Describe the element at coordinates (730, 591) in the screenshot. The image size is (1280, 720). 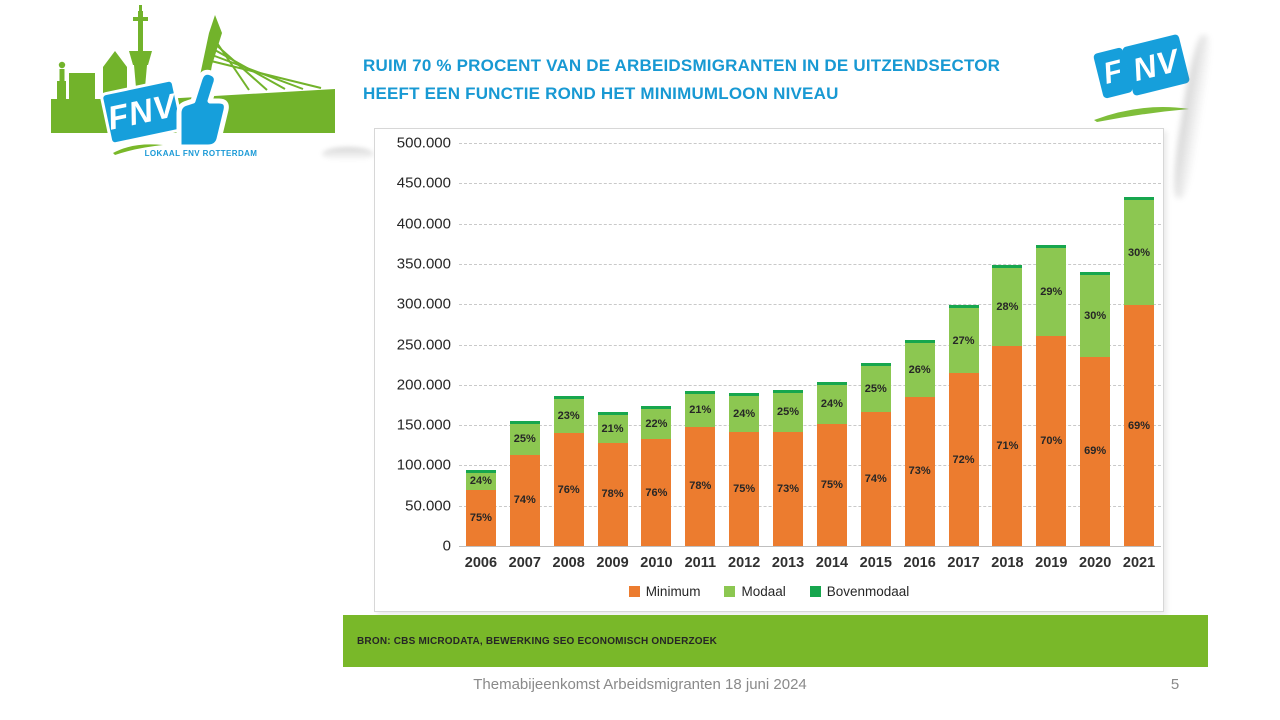
I see `legend-swatch-modaal` at that location.